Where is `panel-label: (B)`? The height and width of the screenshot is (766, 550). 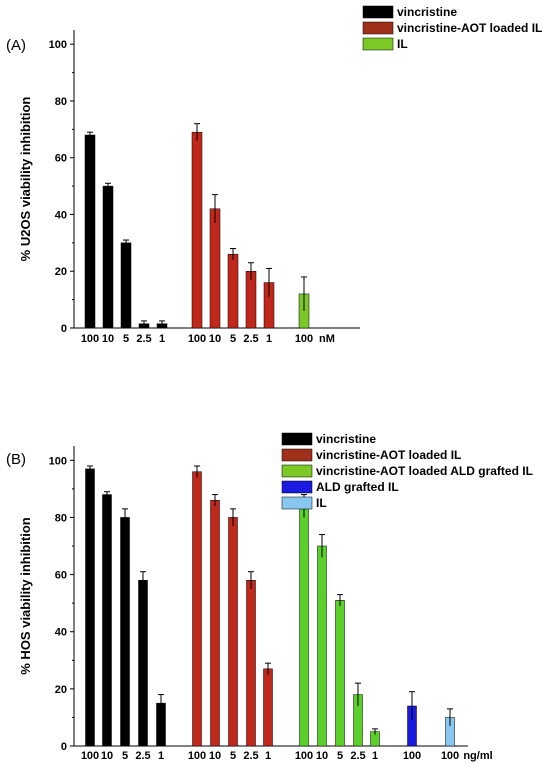 panel-label: (B) is located at coordinates (16, 459).